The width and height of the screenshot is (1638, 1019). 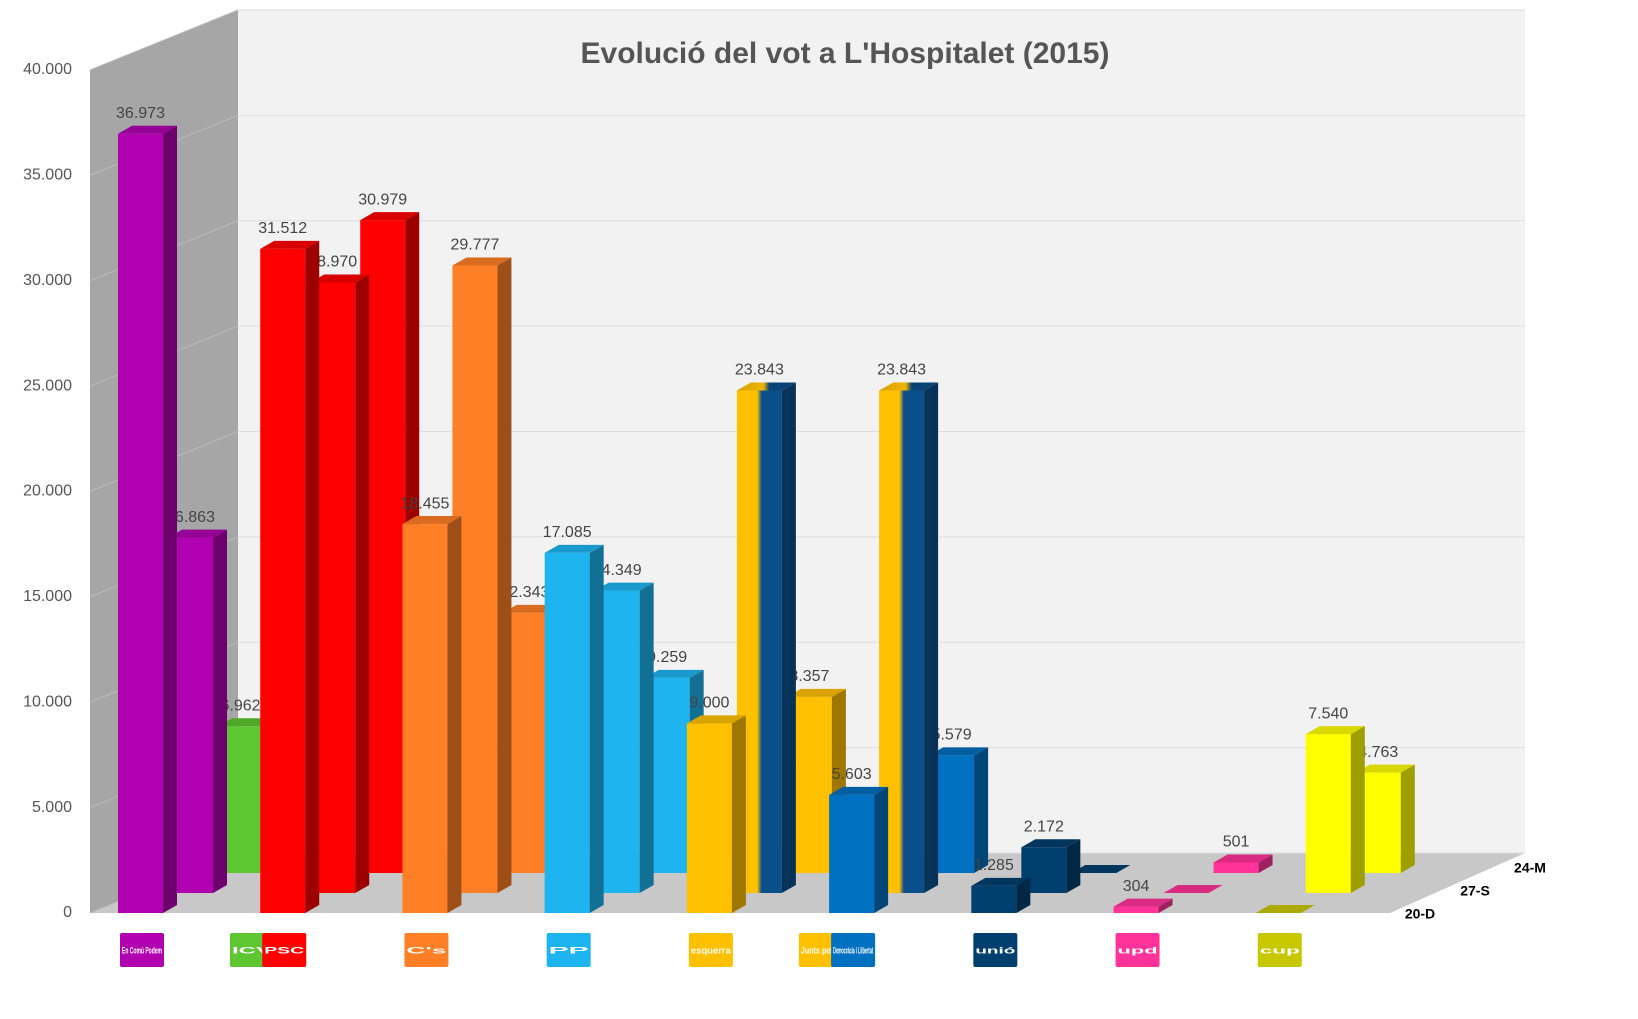 What do you see at coordinates (711, 950) in the screenshot?
I see `x-tick-label: esquerra` at bounding box center [711, 950].